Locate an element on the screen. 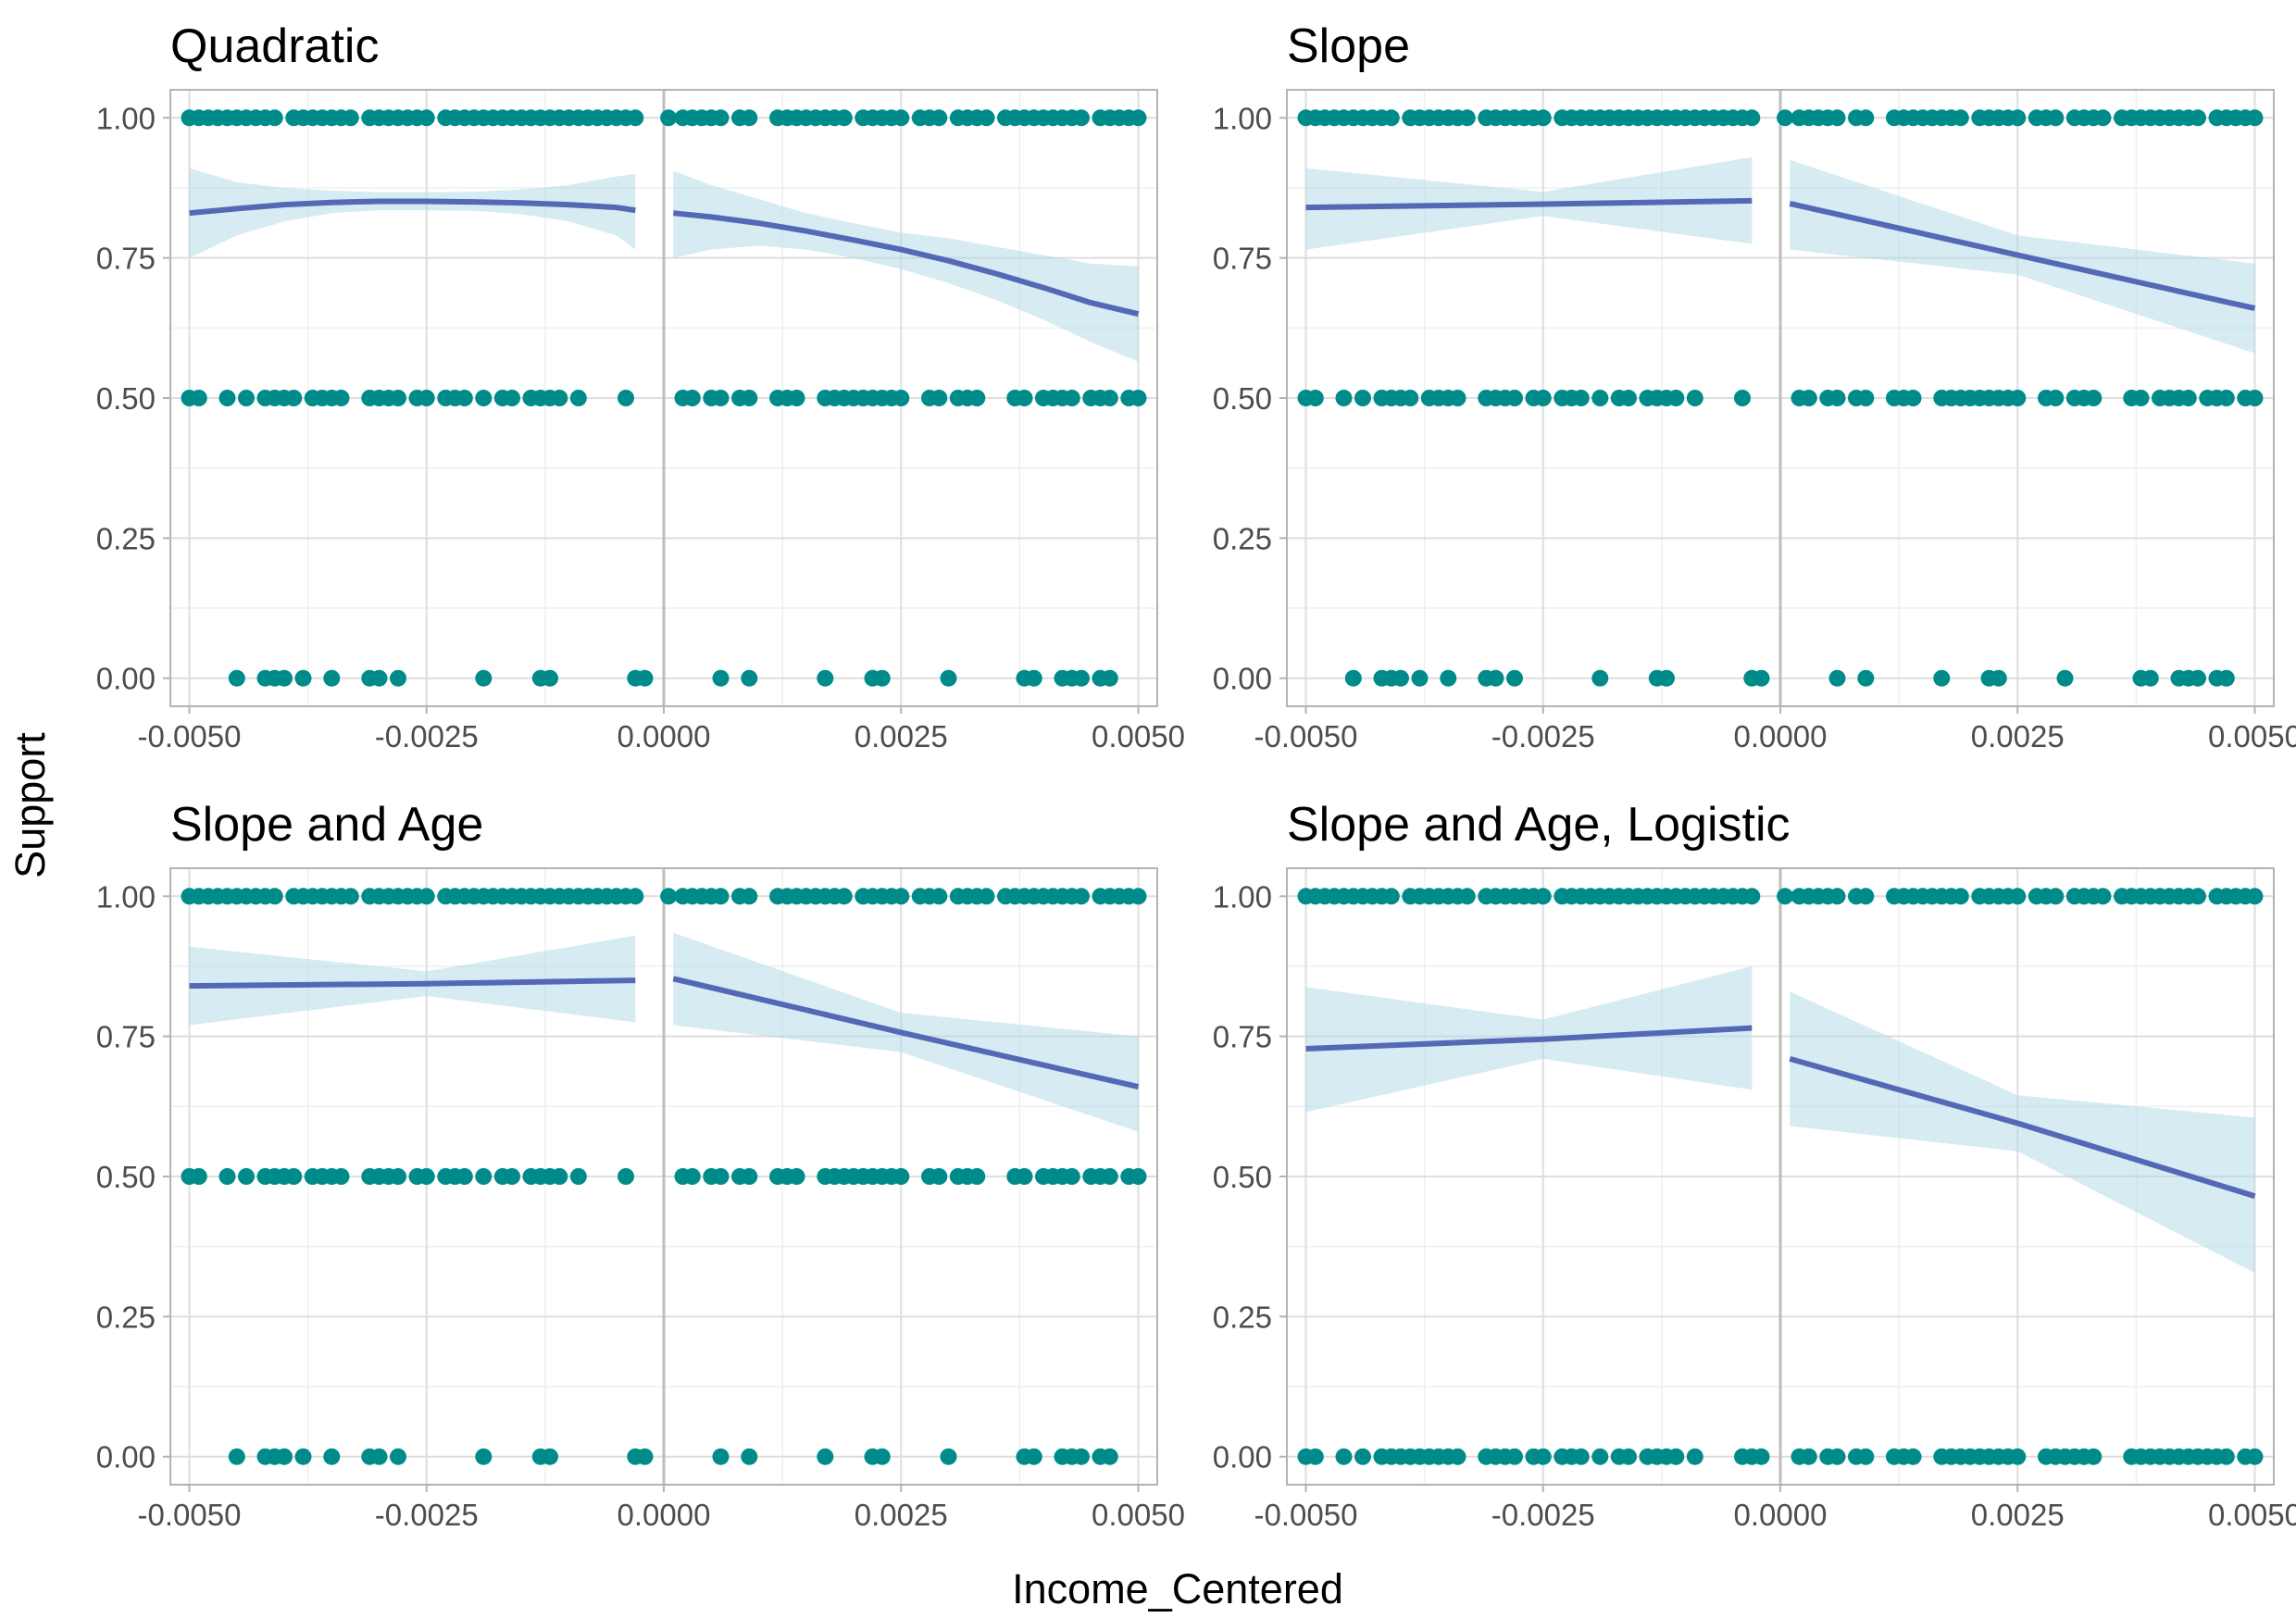  y-tick-label: 0.50 is located at coordinates (1242, 398).